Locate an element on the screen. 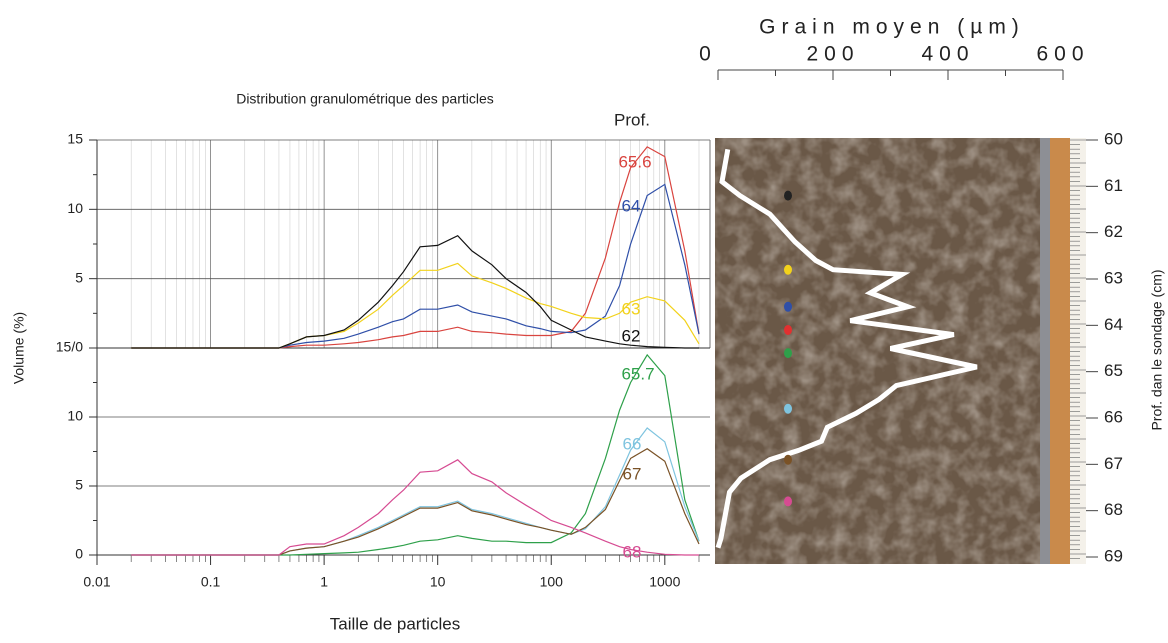 The image size is (1168, 643). legend-title: Prof. is located at coordinates (632, 119).